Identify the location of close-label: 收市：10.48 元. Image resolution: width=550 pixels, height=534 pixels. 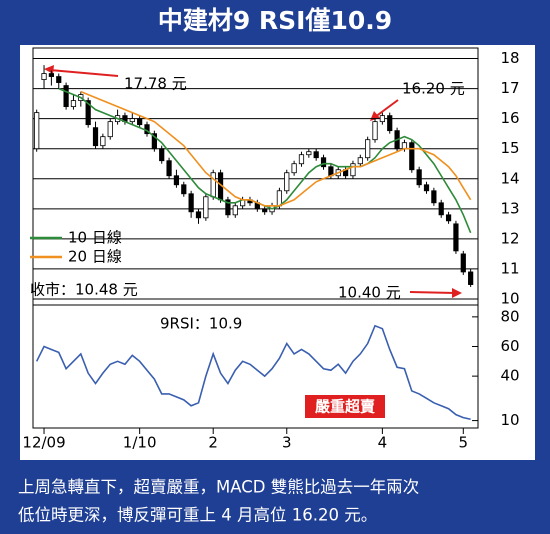
(84, 290).